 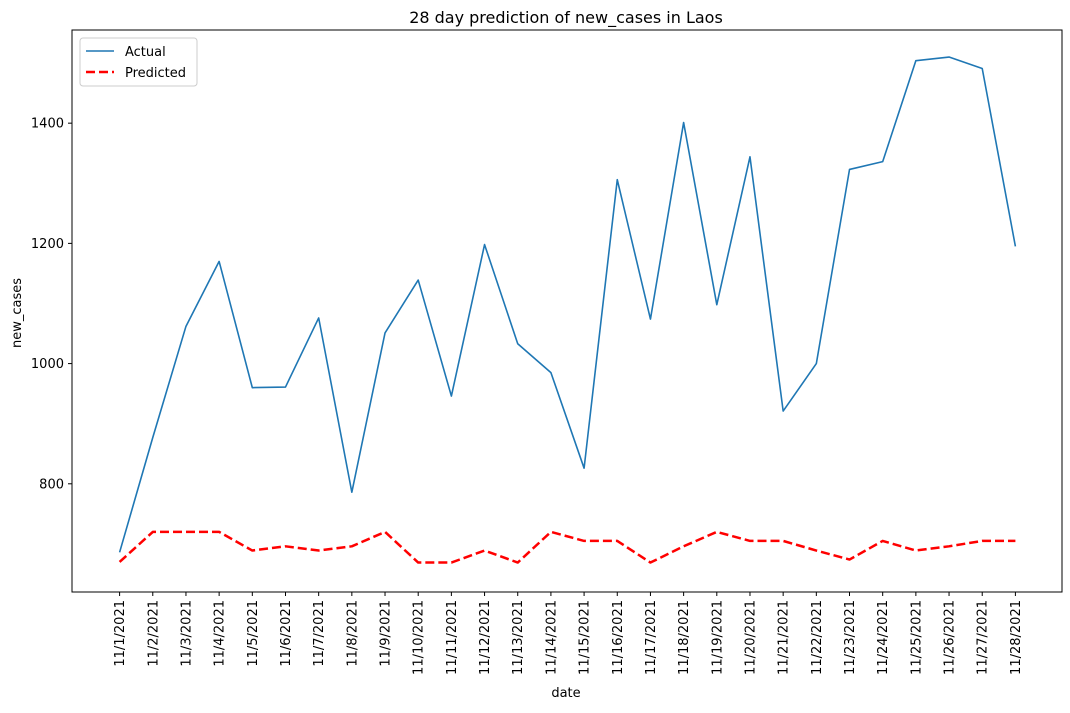 What do you see at coordinates (565, 693) in the screenshot?
I see `x-axis-label: date` at bounding box center [565, 693].